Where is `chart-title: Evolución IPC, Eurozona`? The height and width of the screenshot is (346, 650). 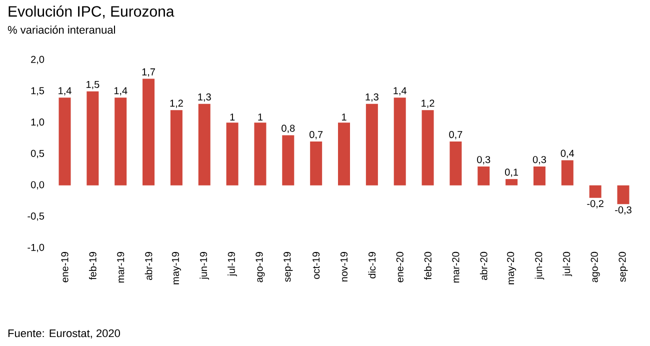 chart-title: Evolución IPC, Eurozona is located at coordinates (91, 12).